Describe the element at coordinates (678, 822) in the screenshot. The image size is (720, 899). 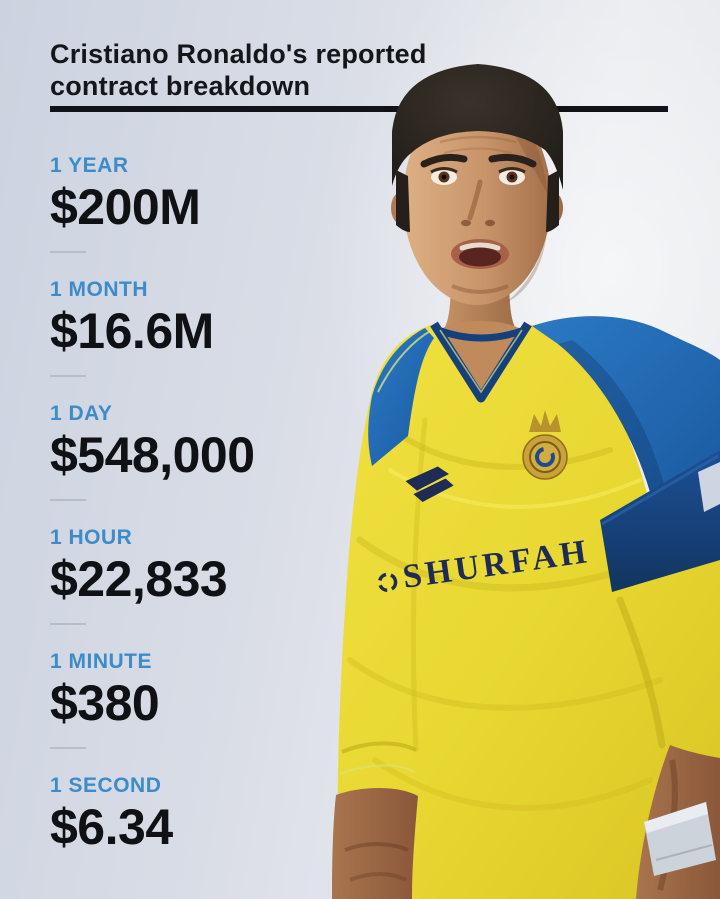
I see `right-forearm` at that location.